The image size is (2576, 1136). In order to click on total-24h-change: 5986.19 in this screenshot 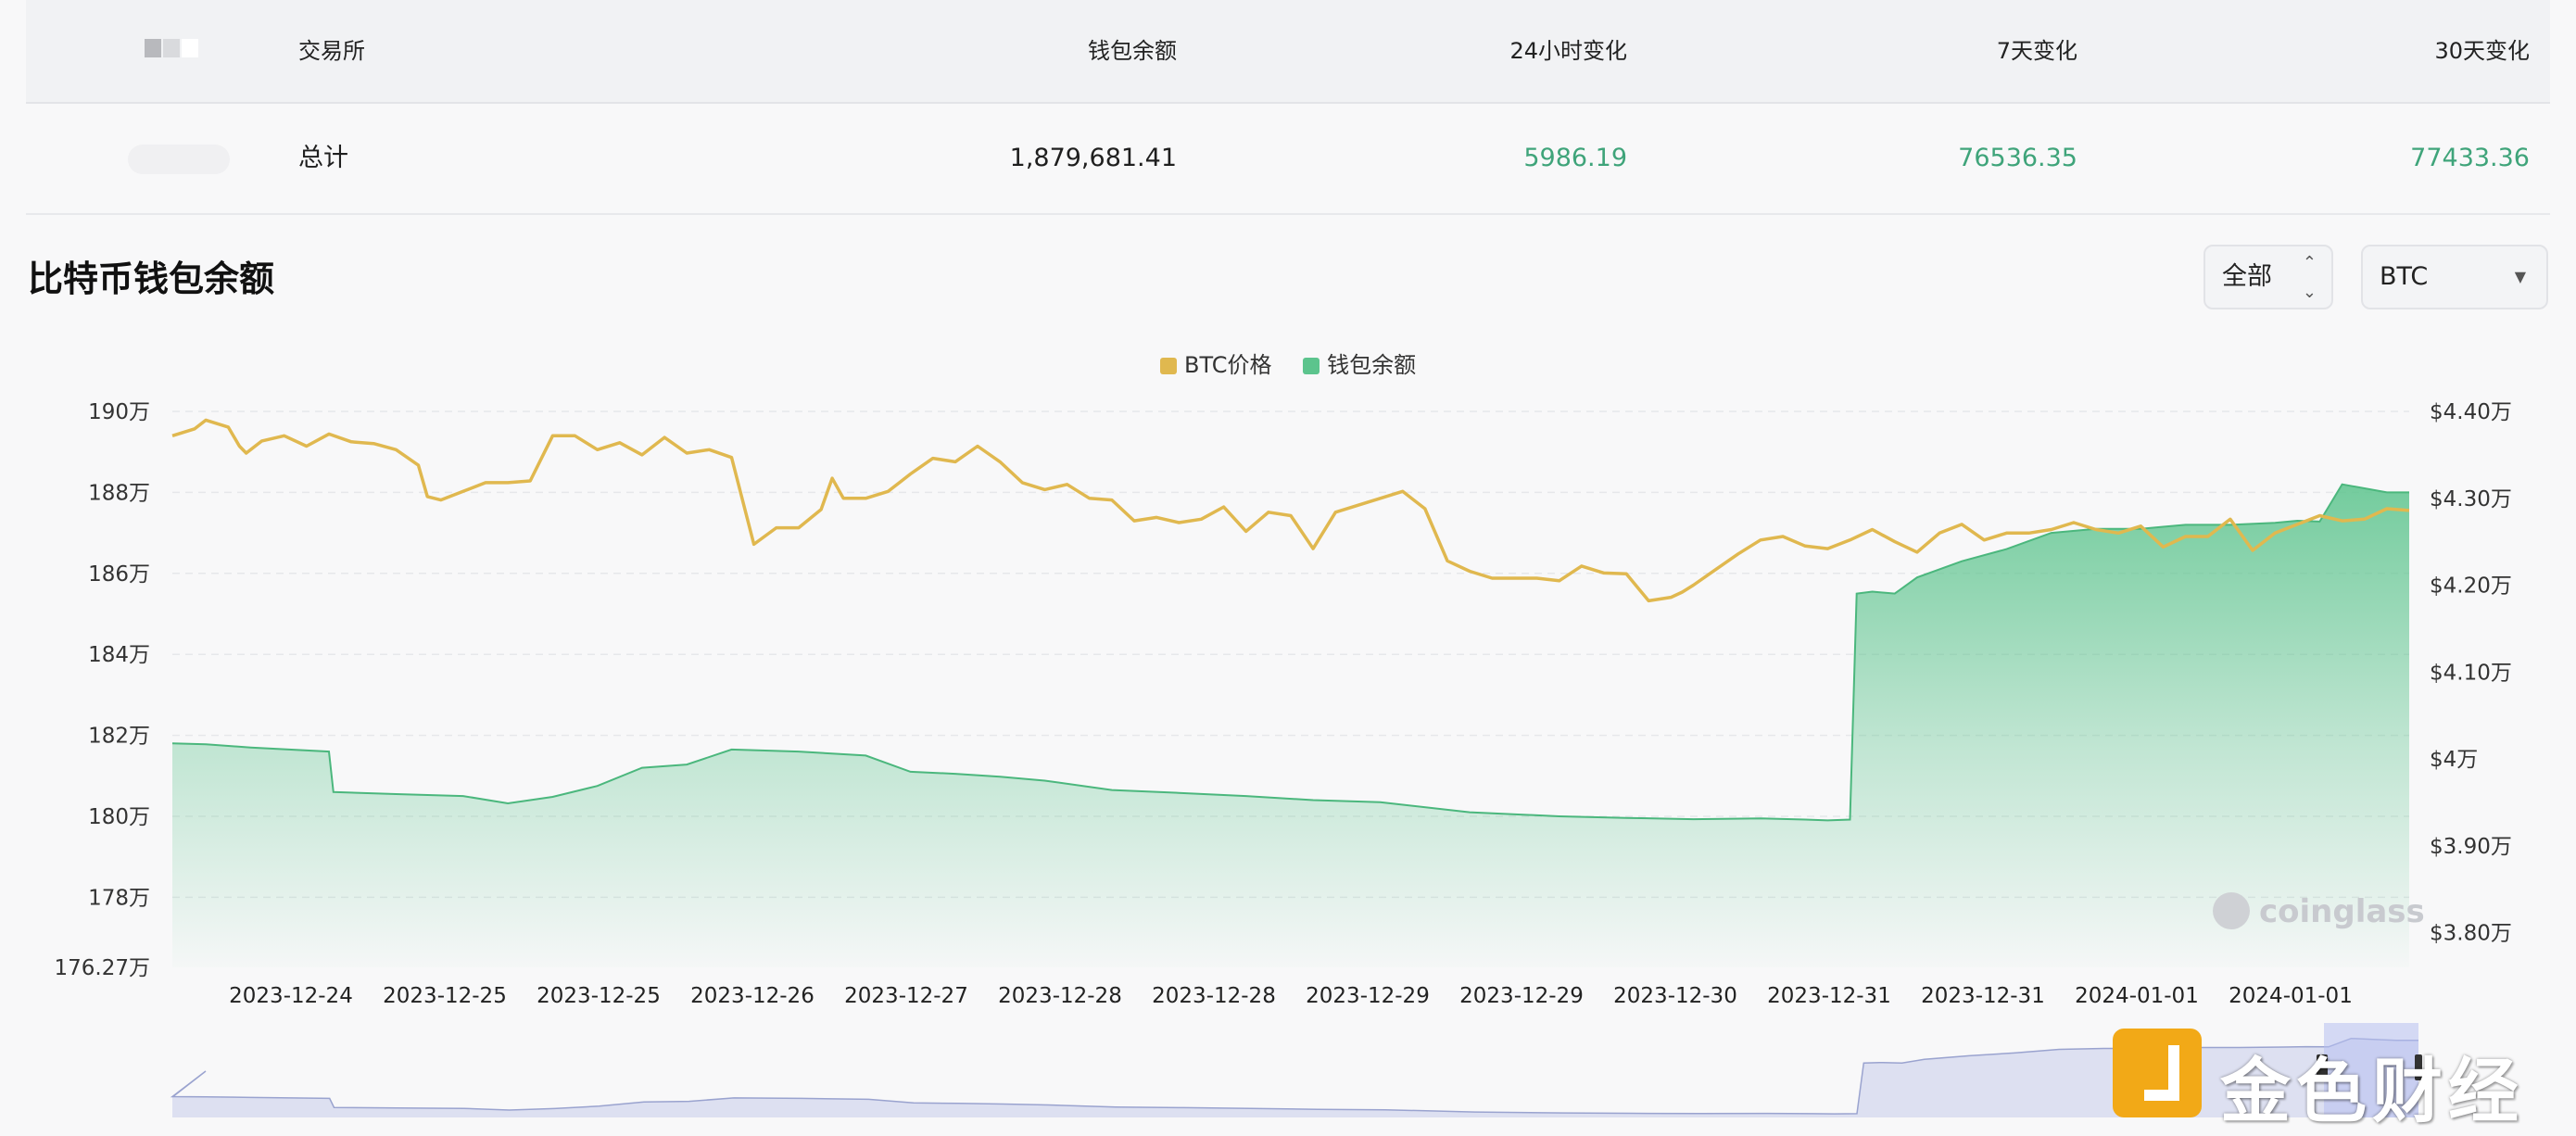, I will do `click(1575, 158)`.